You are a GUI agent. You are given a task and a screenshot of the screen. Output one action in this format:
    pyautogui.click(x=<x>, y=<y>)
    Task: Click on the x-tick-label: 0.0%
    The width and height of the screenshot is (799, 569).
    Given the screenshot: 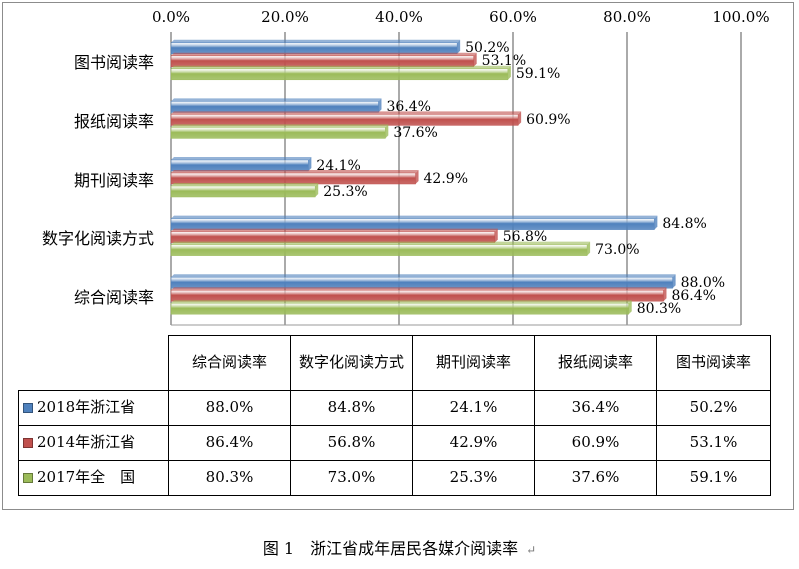 What is the action you would take?
    pyautogui.click(x=171, y=17)
    